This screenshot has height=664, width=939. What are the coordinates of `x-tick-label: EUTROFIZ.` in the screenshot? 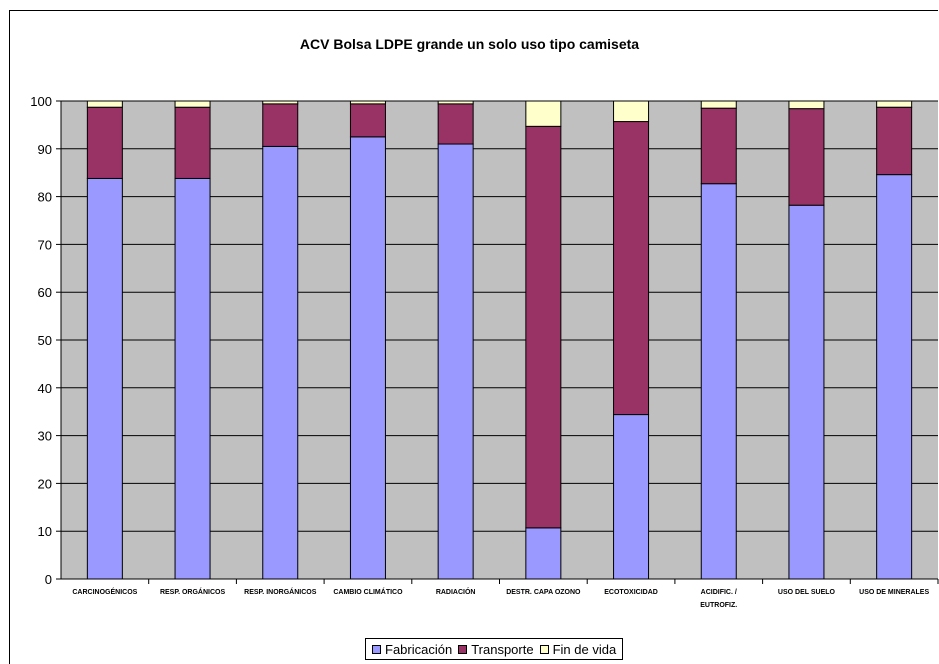 It's located at (718, 605).